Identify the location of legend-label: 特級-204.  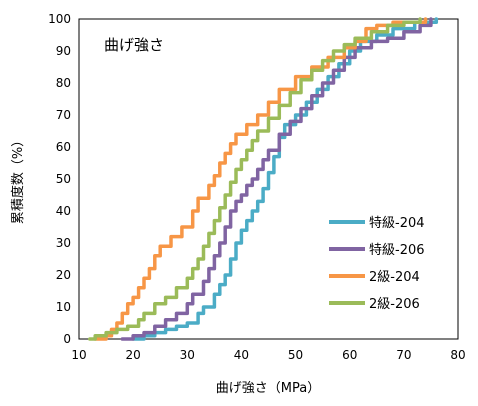
(397, 223).